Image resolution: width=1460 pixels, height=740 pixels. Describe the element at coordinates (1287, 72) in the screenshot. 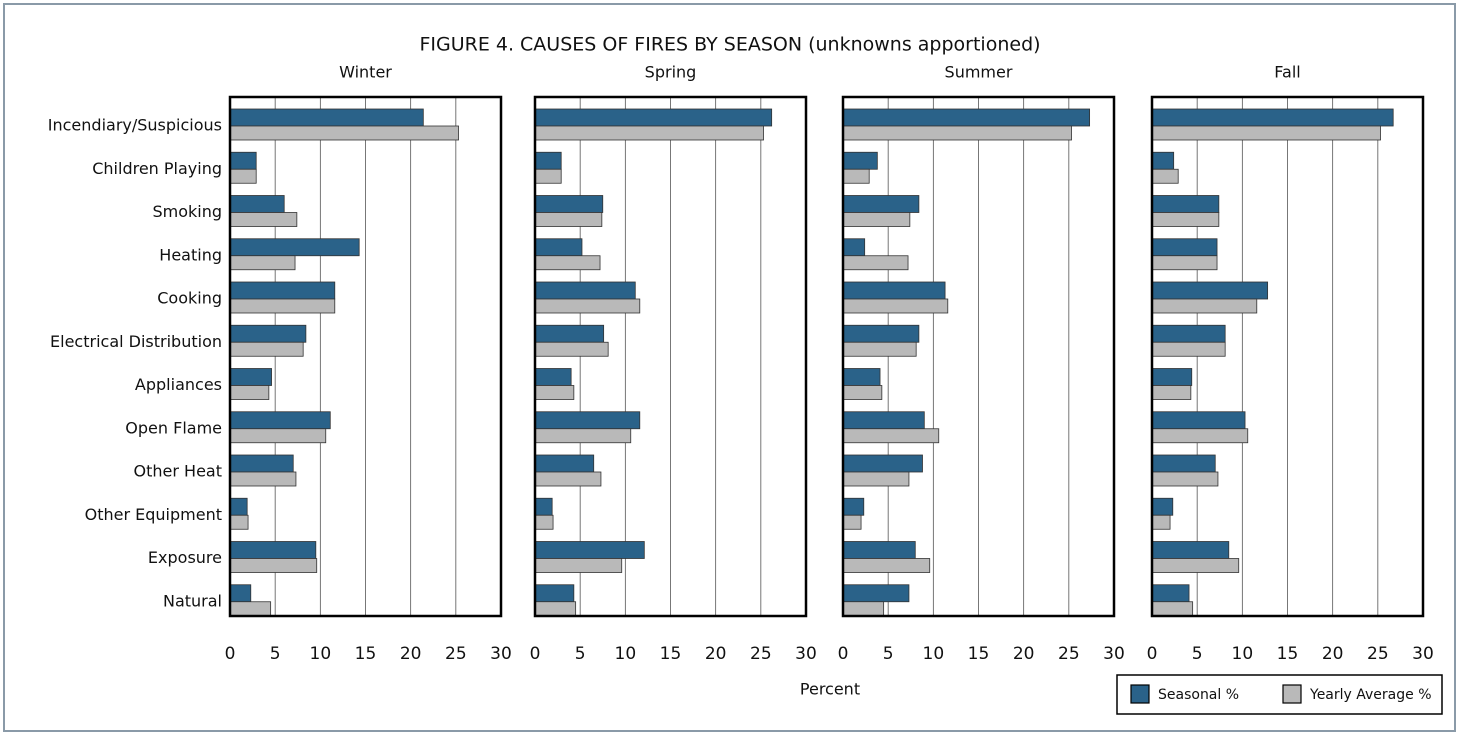

I see `panel-title: Fall` at that location.